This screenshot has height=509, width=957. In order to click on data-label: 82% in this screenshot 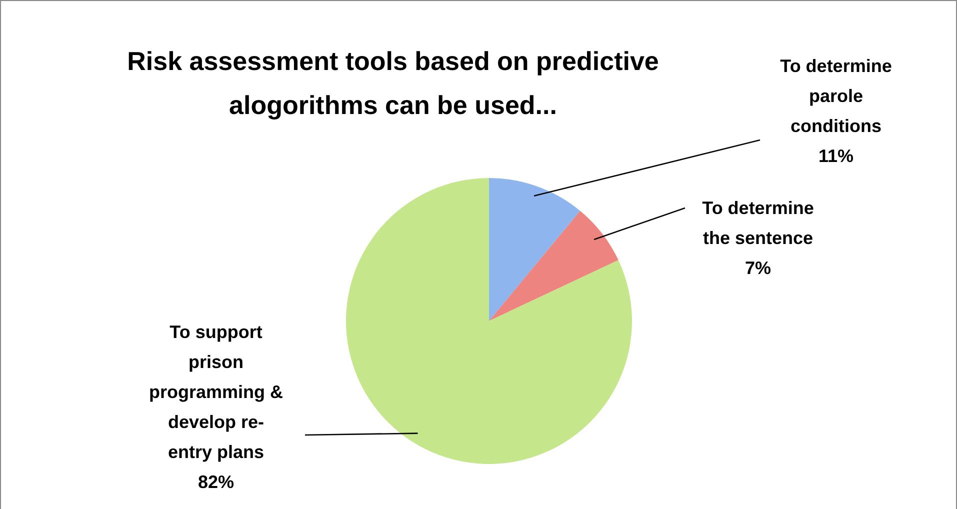, I will do `click(216, 482)`.